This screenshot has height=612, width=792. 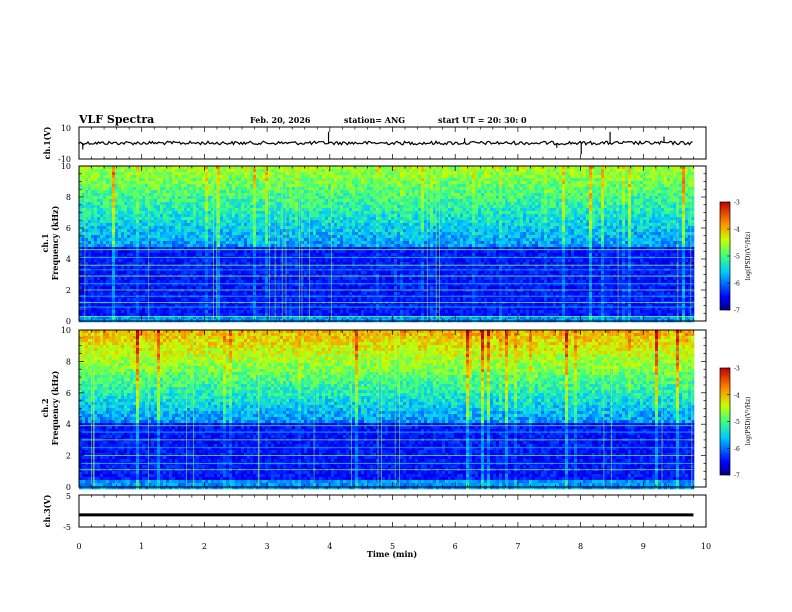 What do you see at coordinates (280, 120) in the screenshot?
I see `date-label: Feb. 20, 2026` at bounding box center [280, 120].